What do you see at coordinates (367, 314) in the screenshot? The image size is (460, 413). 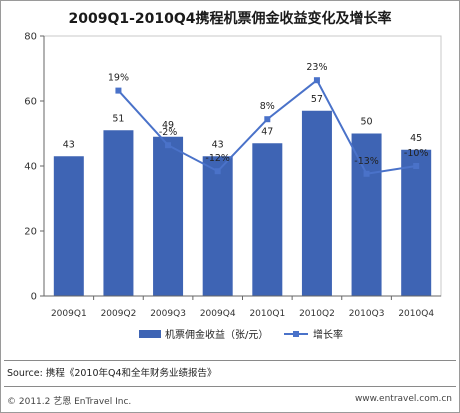 I see `x-tick-label: 2010Q3` at bounding box center [367, 314].